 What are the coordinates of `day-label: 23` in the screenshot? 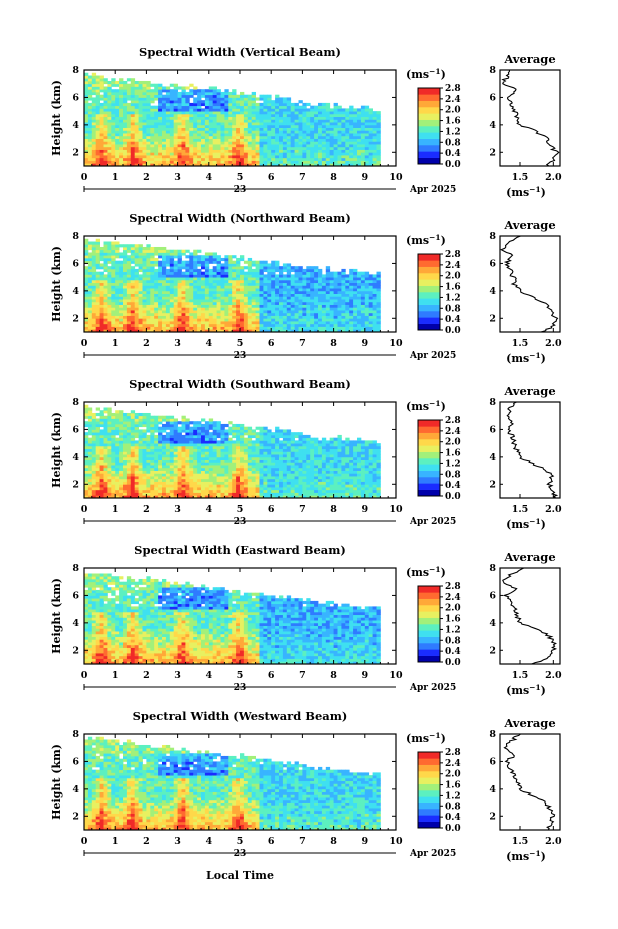 It's located at (240, 356).